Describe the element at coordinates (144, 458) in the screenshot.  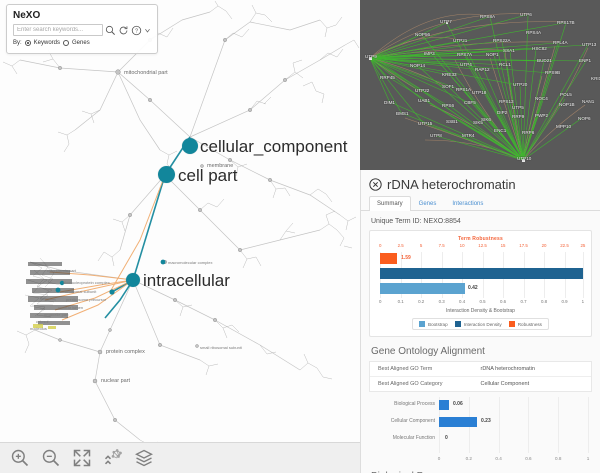
I see `layers-icon` at that location.